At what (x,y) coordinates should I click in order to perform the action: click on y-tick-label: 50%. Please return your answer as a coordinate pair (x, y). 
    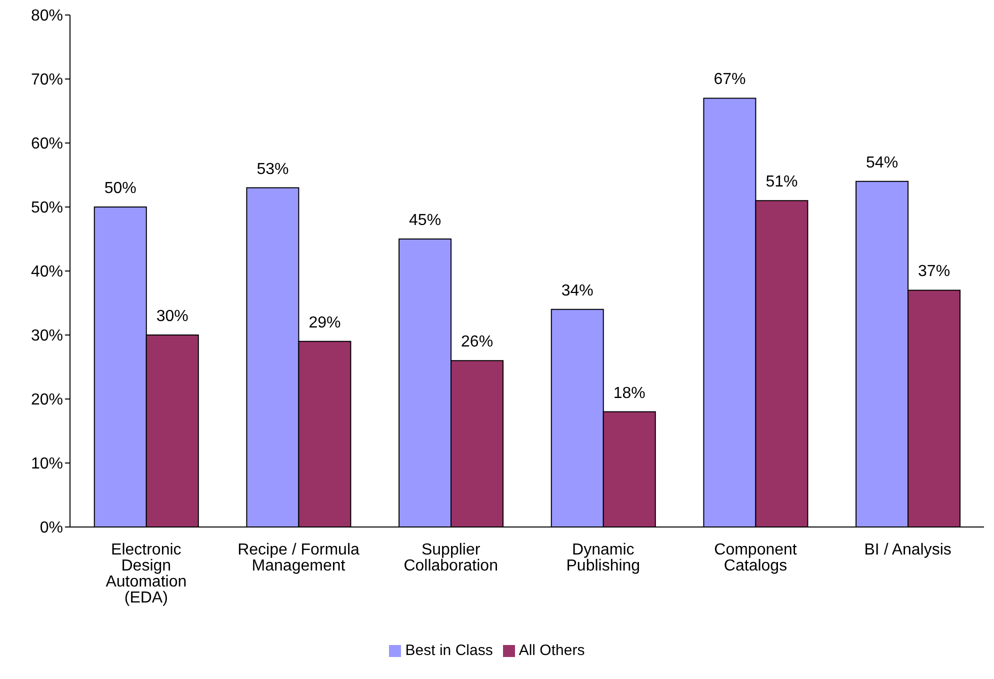
    Looking at the image, I should click on (46, 208).